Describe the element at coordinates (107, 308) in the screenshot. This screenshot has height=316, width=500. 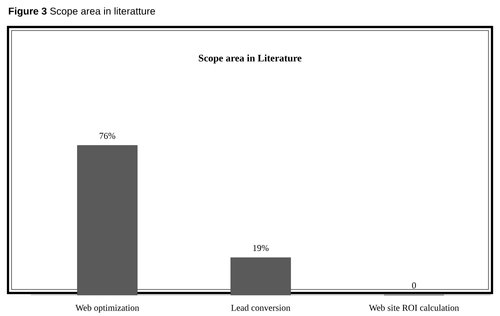
I see `x-tick-label: Web optimization` at that location.